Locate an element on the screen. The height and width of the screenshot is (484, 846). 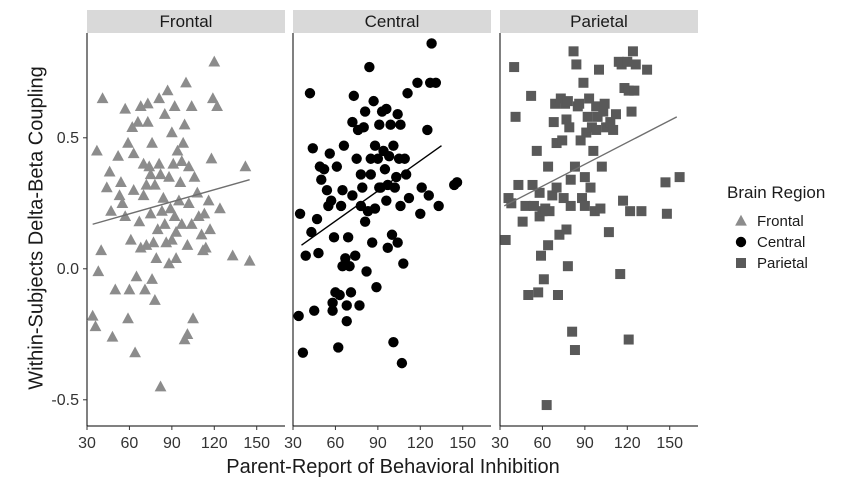
strip-background is located at coordinates (392, 21).